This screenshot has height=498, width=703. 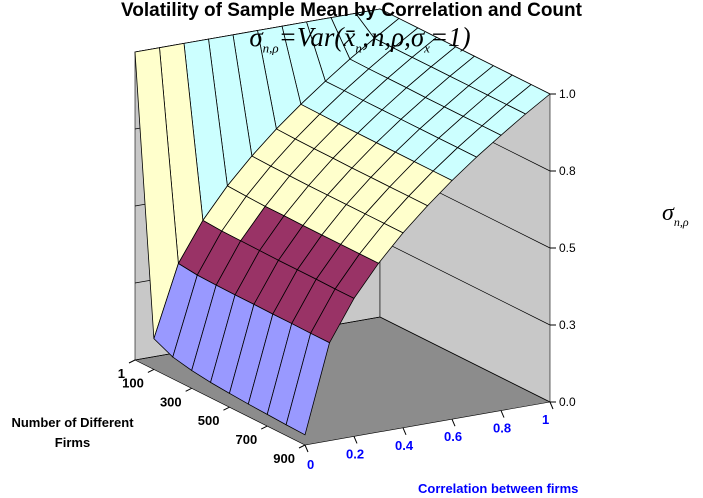 What do you see at coordinates (498, 488) in the screenshot?
I see `x-axis-label: Correlation between firms` at bounding box center [498, 488].